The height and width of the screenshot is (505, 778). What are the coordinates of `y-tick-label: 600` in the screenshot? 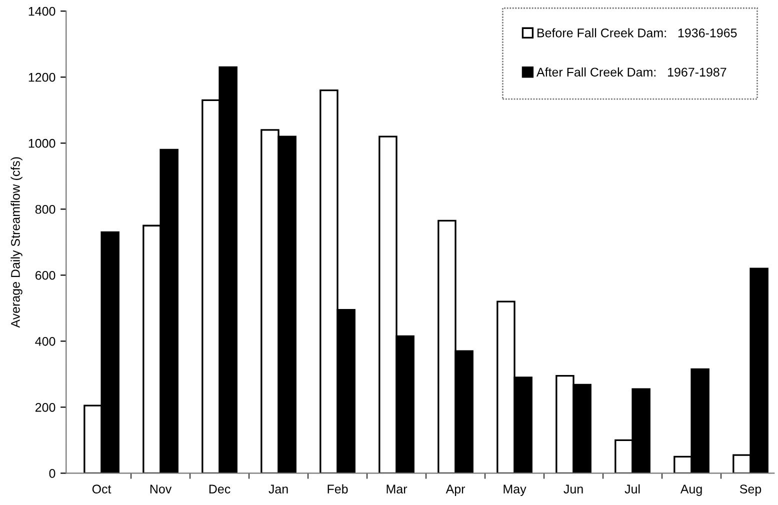 It's located at (45, 275).